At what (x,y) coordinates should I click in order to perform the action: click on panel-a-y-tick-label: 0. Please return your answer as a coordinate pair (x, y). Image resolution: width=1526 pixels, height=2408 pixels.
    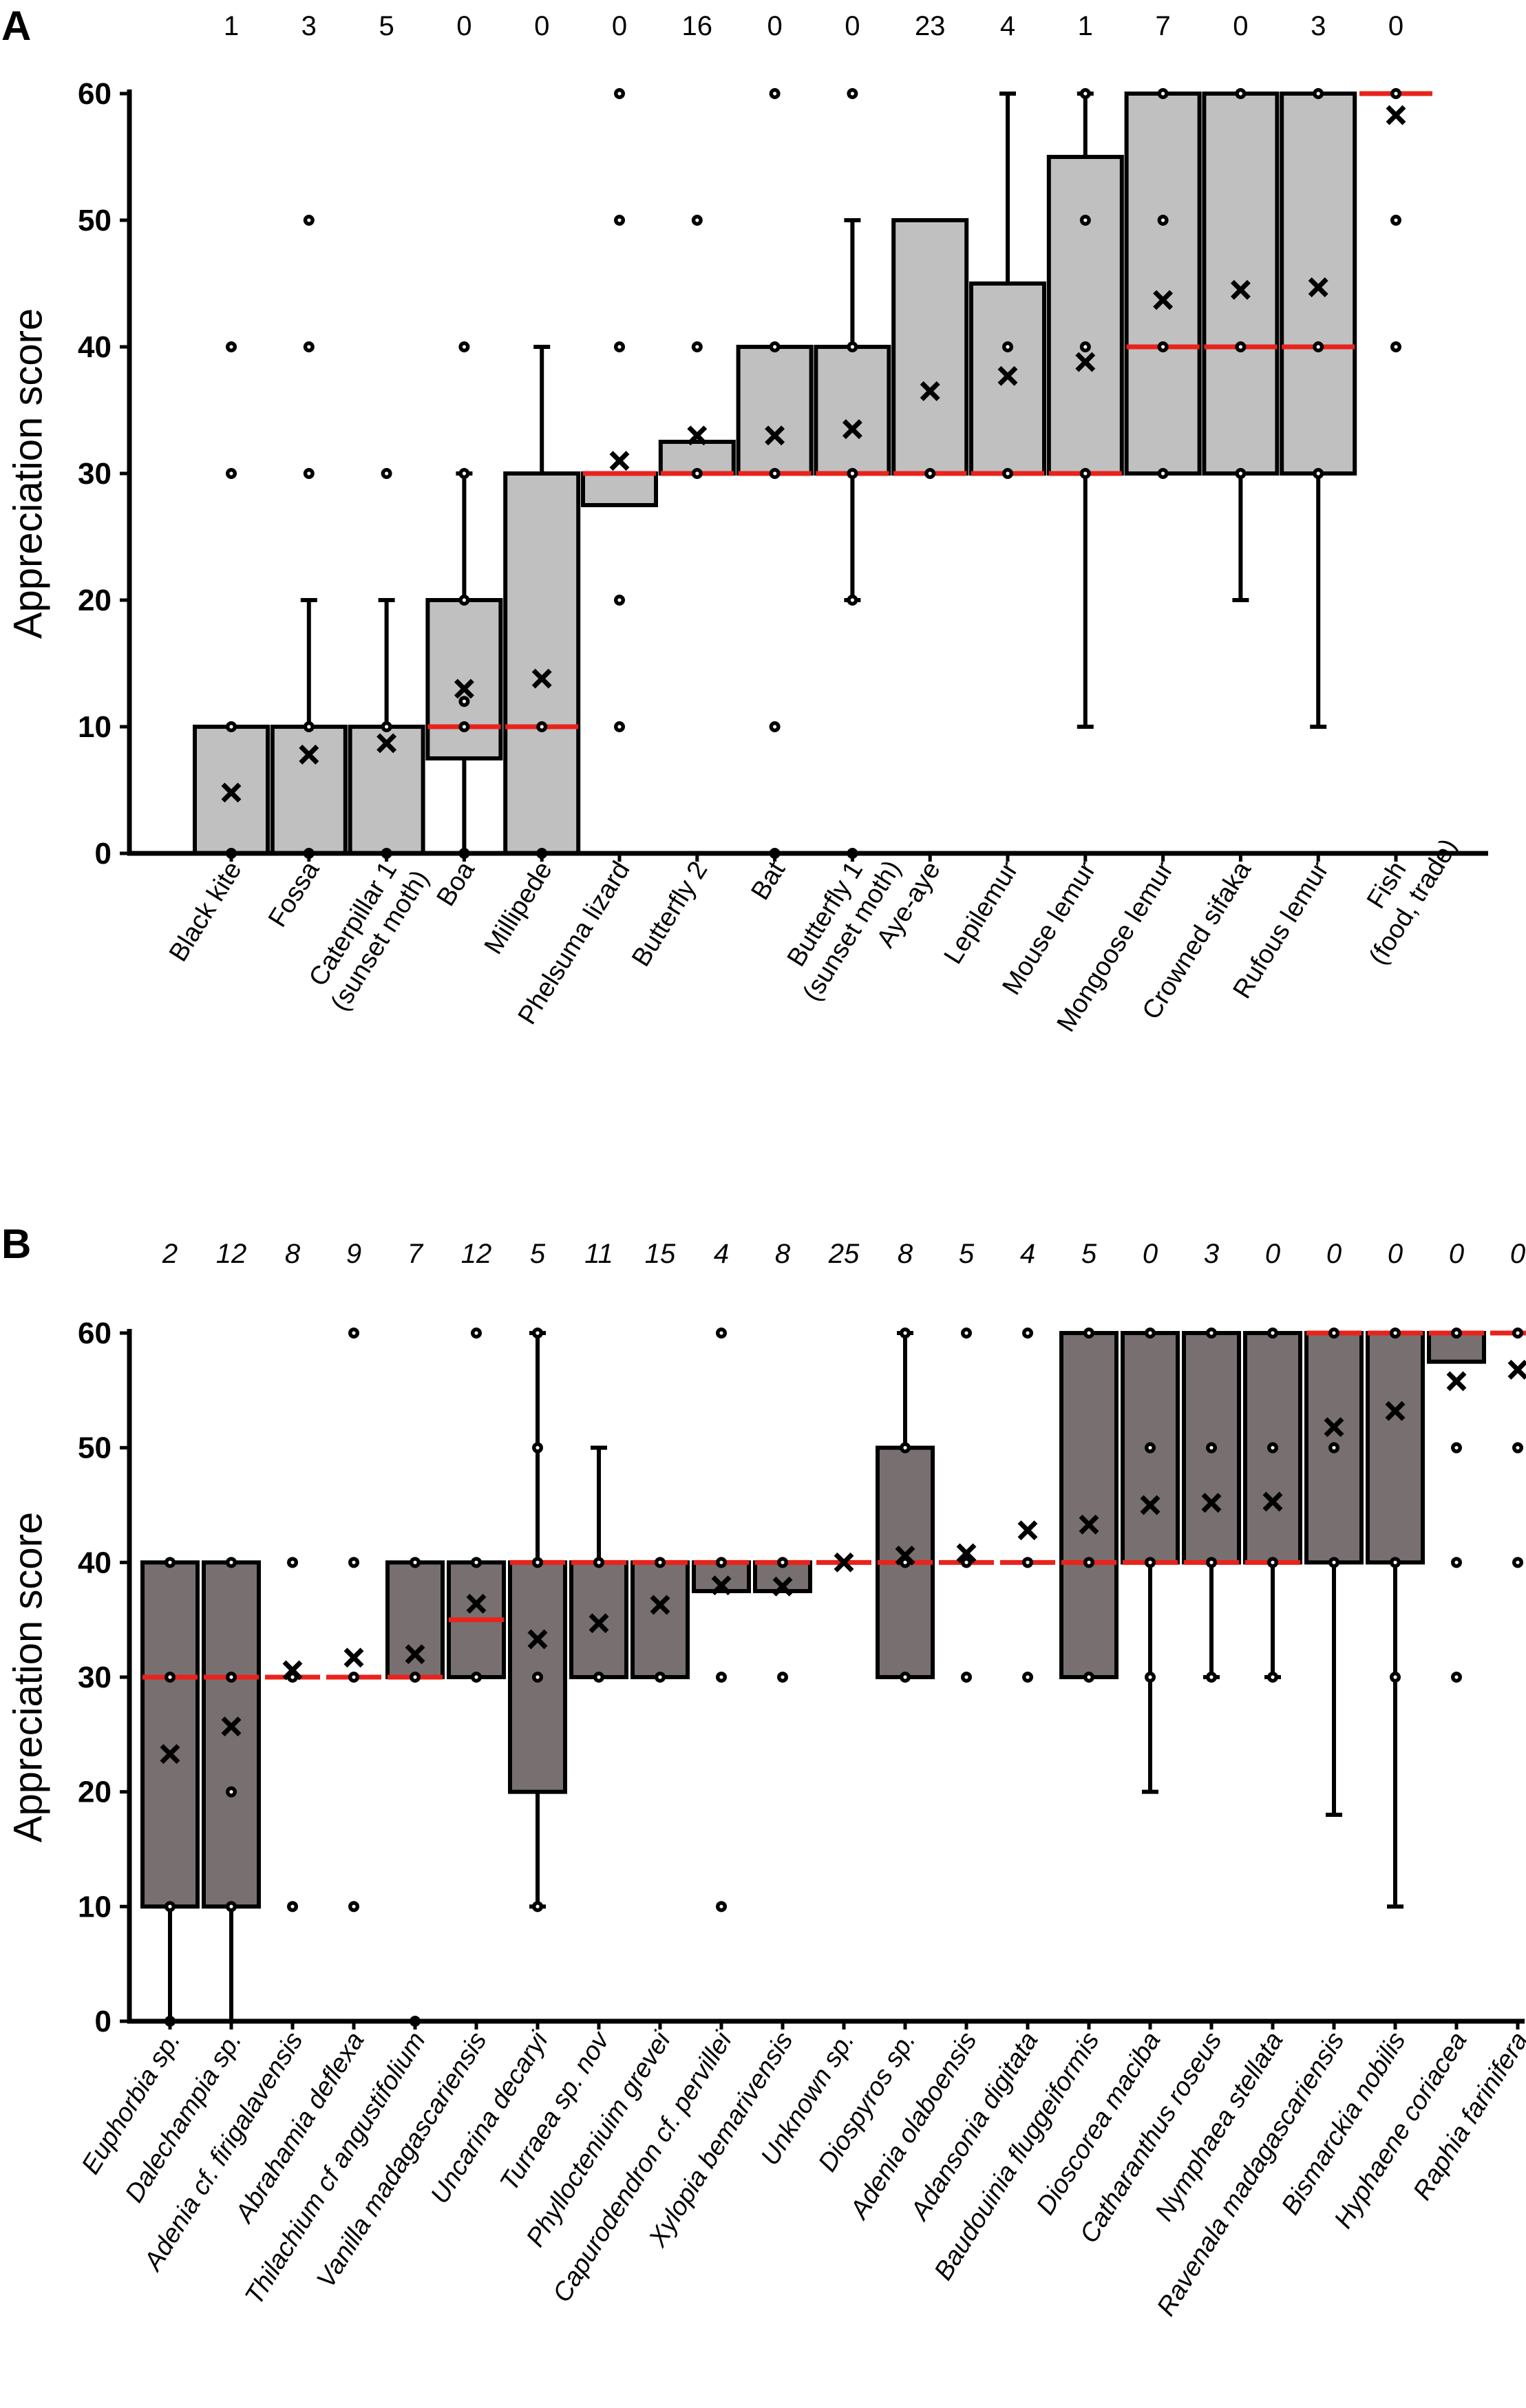
    Looking at the image, I should click on (103, 854).